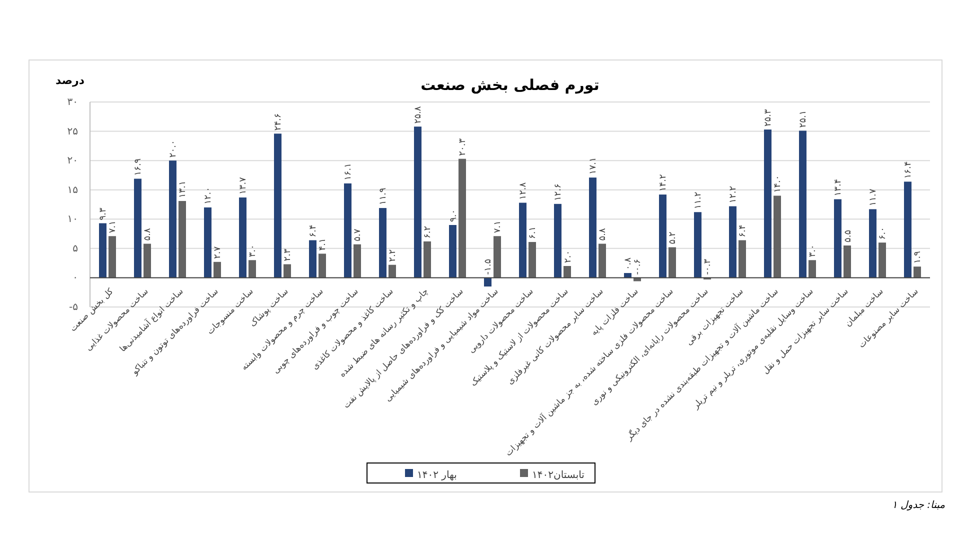 Image resolution: width=959 pixels, height=538 pixels. What do you see at coordinates (558, 475) in the screenshot?
I see `legend-label: تابستان۱۴۰۲` at bounding box center [558, 475].